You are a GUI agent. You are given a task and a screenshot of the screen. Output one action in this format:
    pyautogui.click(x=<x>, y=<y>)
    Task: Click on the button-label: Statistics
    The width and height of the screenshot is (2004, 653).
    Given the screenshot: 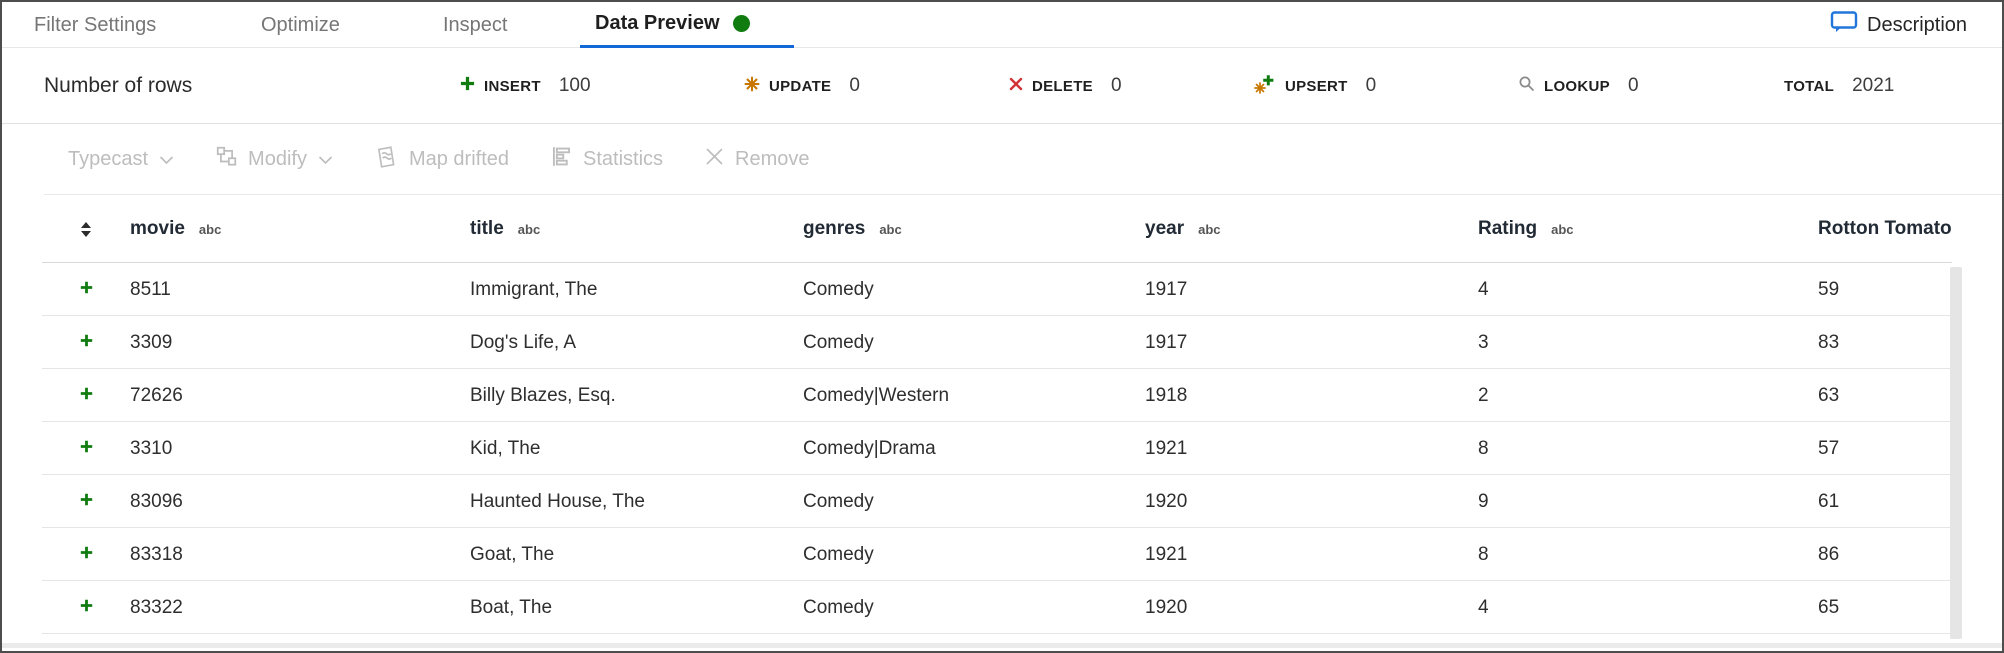 What is the action you would take?
    pyautogui.click(x=623, y=159)
    